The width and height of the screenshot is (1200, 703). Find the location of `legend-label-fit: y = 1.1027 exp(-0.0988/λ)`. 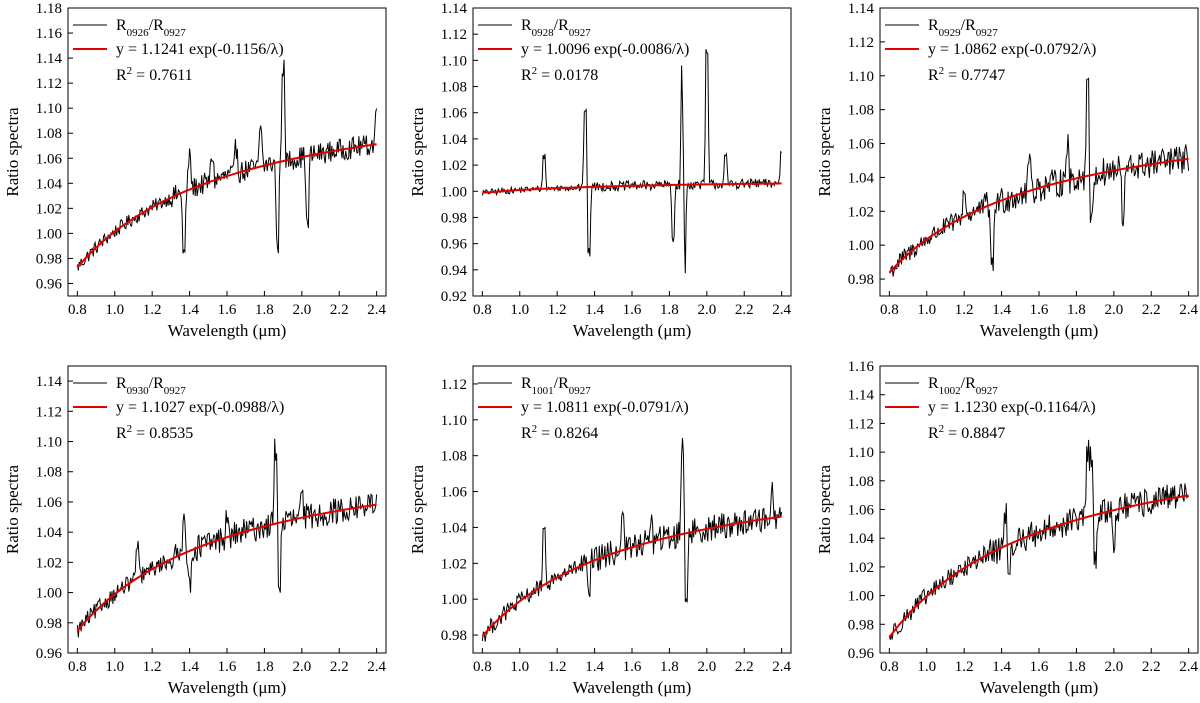

legend-label-fit: y = 1.1027 exp(-0.0988/λ) is located at coordinates (200, 407).